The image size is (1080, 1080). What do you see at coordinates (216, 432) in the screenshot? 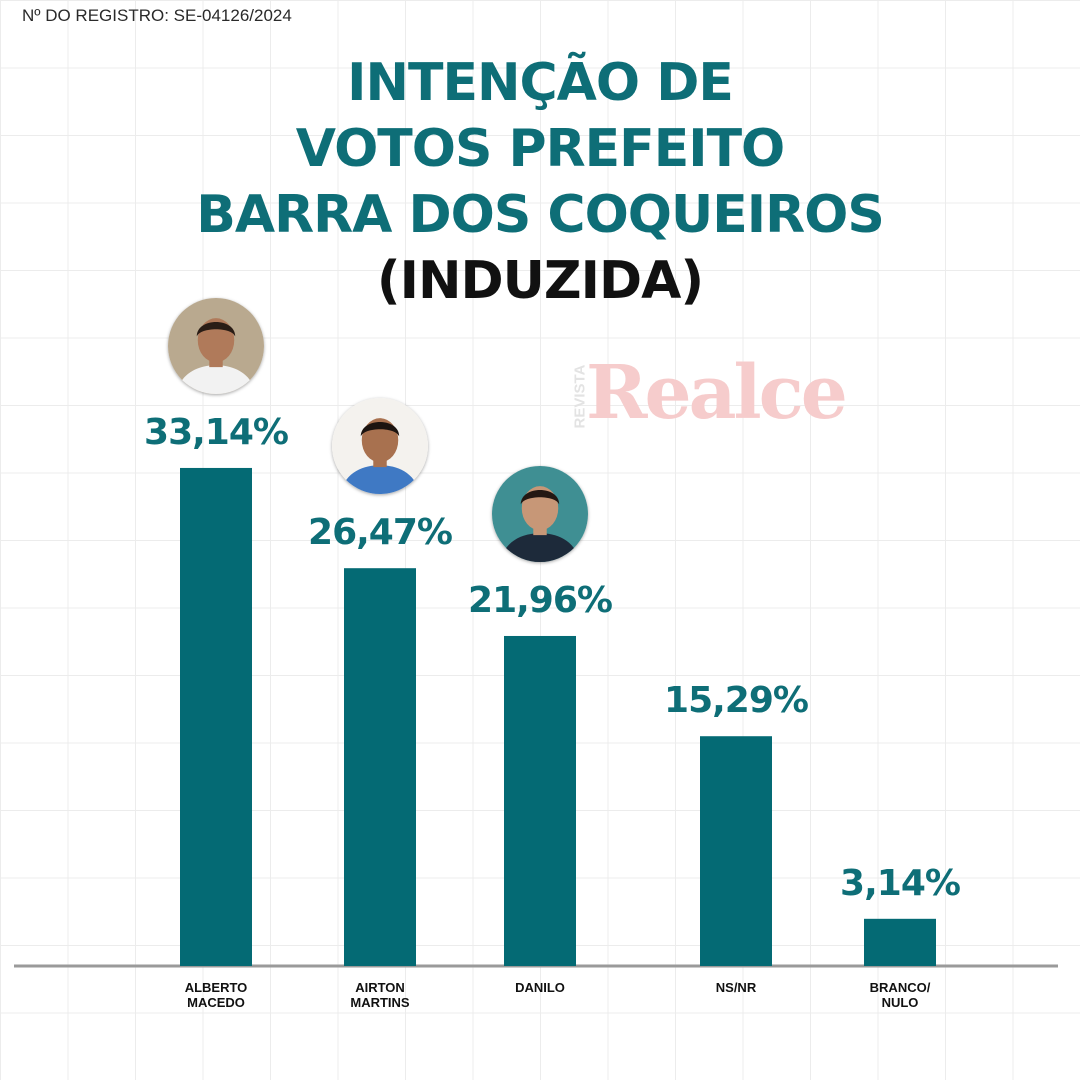
I see `value-label-0: 33,14%` at bounding box center [216, 432].